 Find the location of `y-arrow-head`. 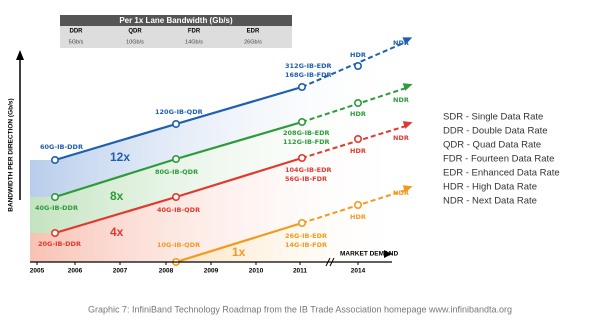

y-arrow-head is located at coordinates (20, 55).